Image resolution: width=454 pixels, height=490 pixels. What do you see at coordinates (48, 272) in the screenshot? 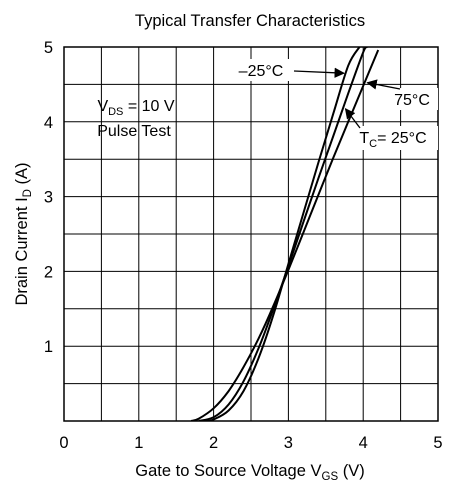
I see `y-tick-label: 2` at bounding box center [48, 272].